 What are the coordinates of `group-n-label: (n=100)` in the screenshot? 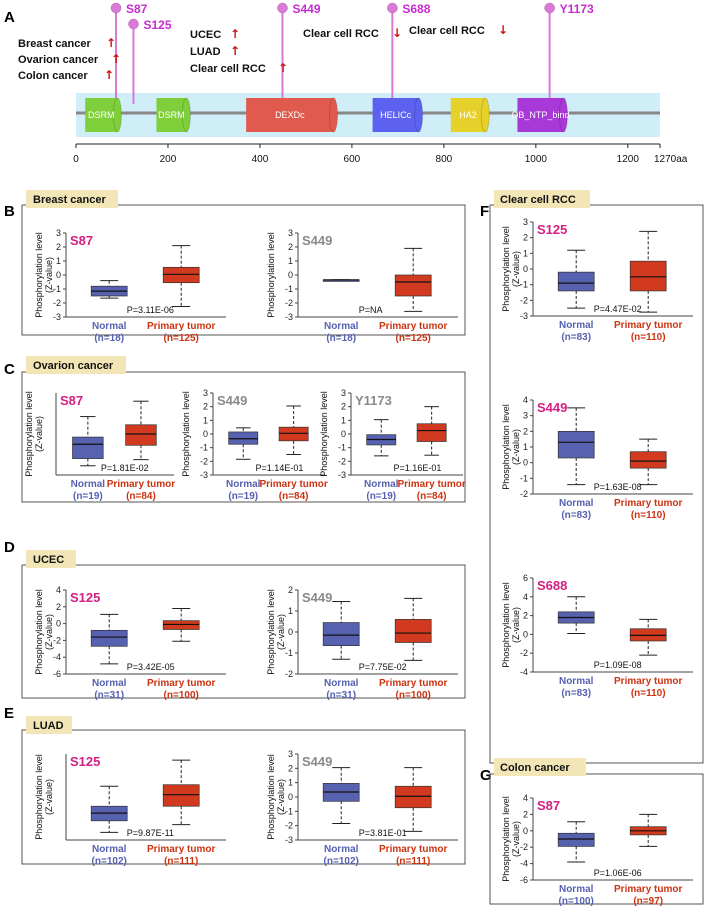 It's located at (181, 695).